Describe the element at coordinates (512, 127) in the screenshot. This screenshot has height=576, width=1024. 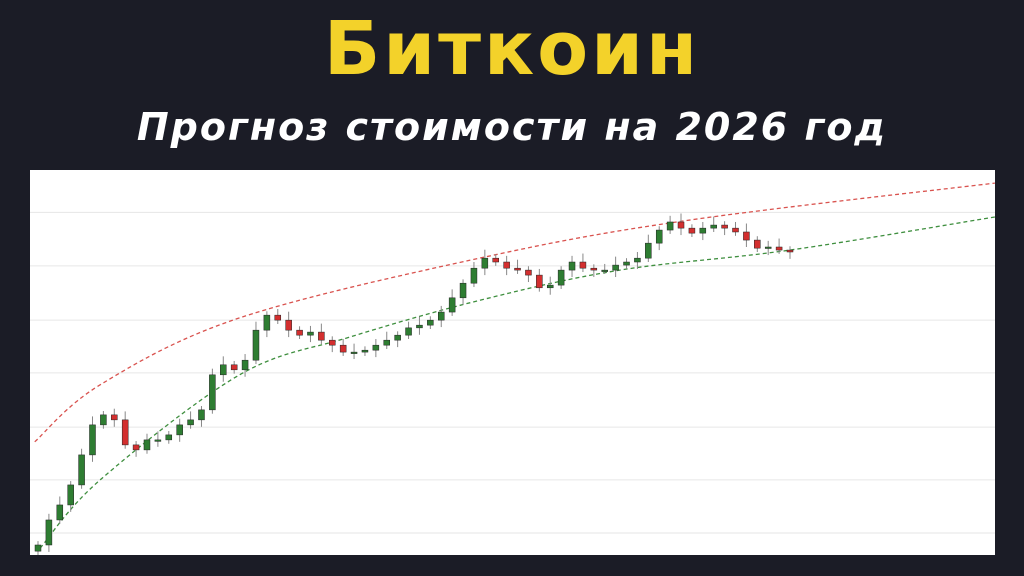
I see `page-subtitle: Прогноз стоимости на 2026 год` at that location.